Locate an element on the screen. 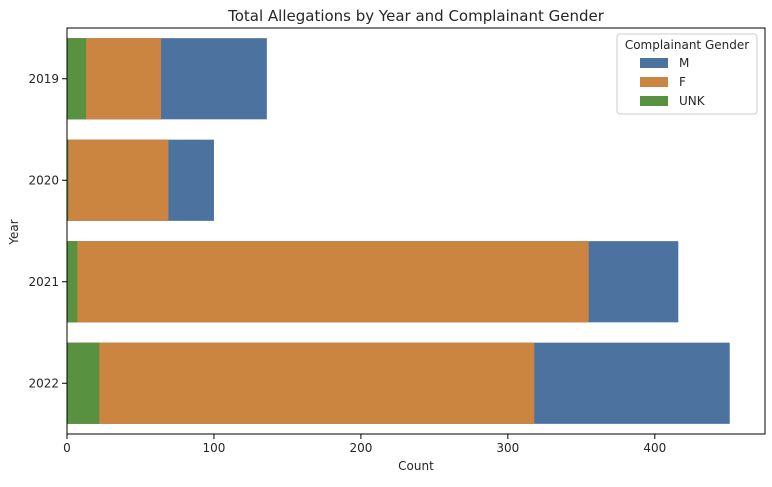  legend-label-f: F is located at coordinates (682, 82).